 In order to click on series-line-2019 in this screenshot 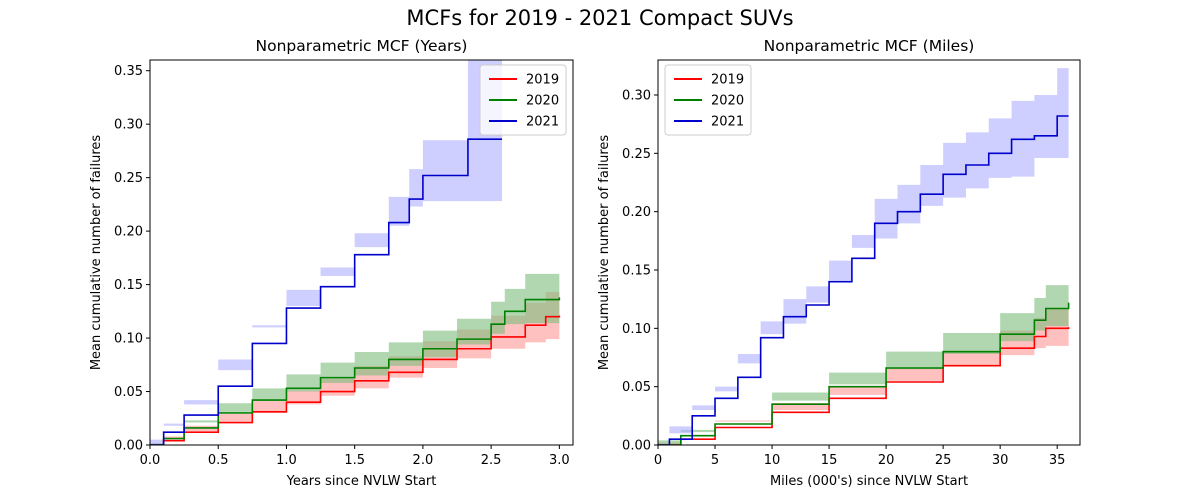, I will do `click(355, 380)`.